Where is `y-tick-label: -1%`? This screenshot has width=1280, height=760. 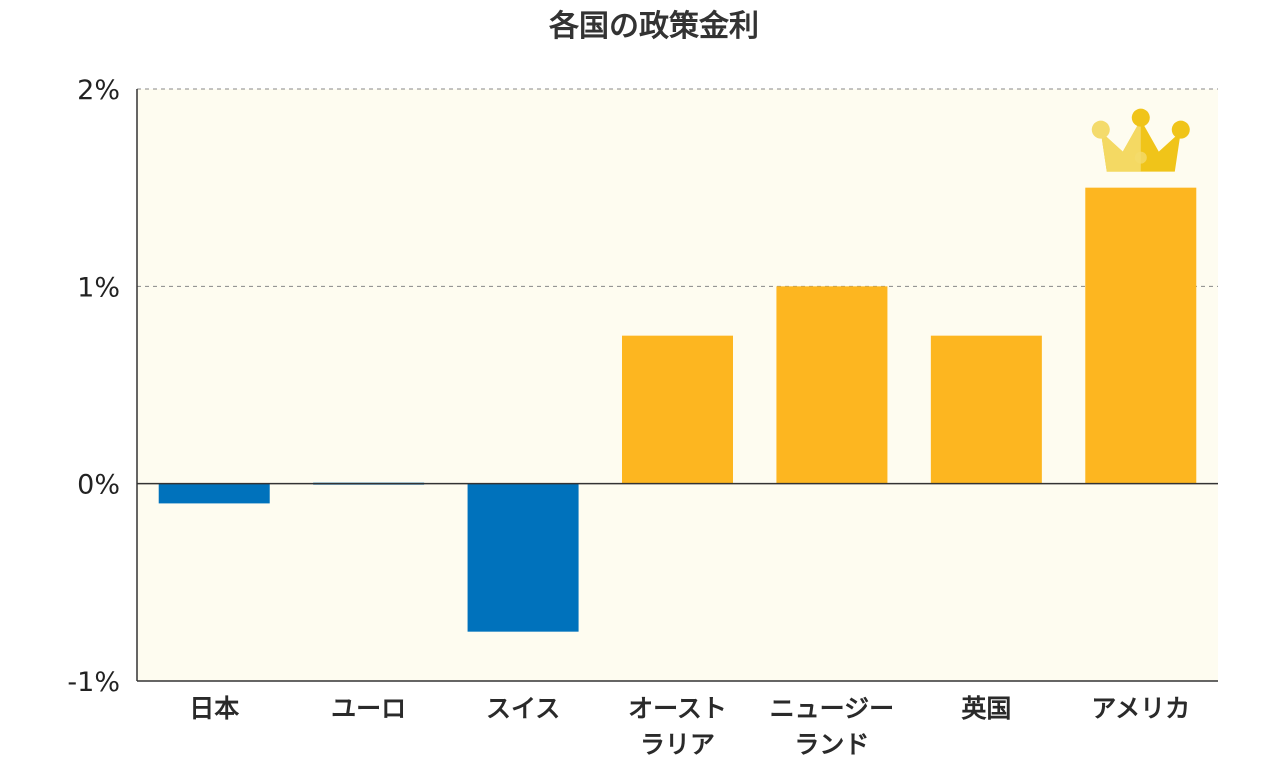 y-tick-label: -1% is located at coordinates (93, 682).